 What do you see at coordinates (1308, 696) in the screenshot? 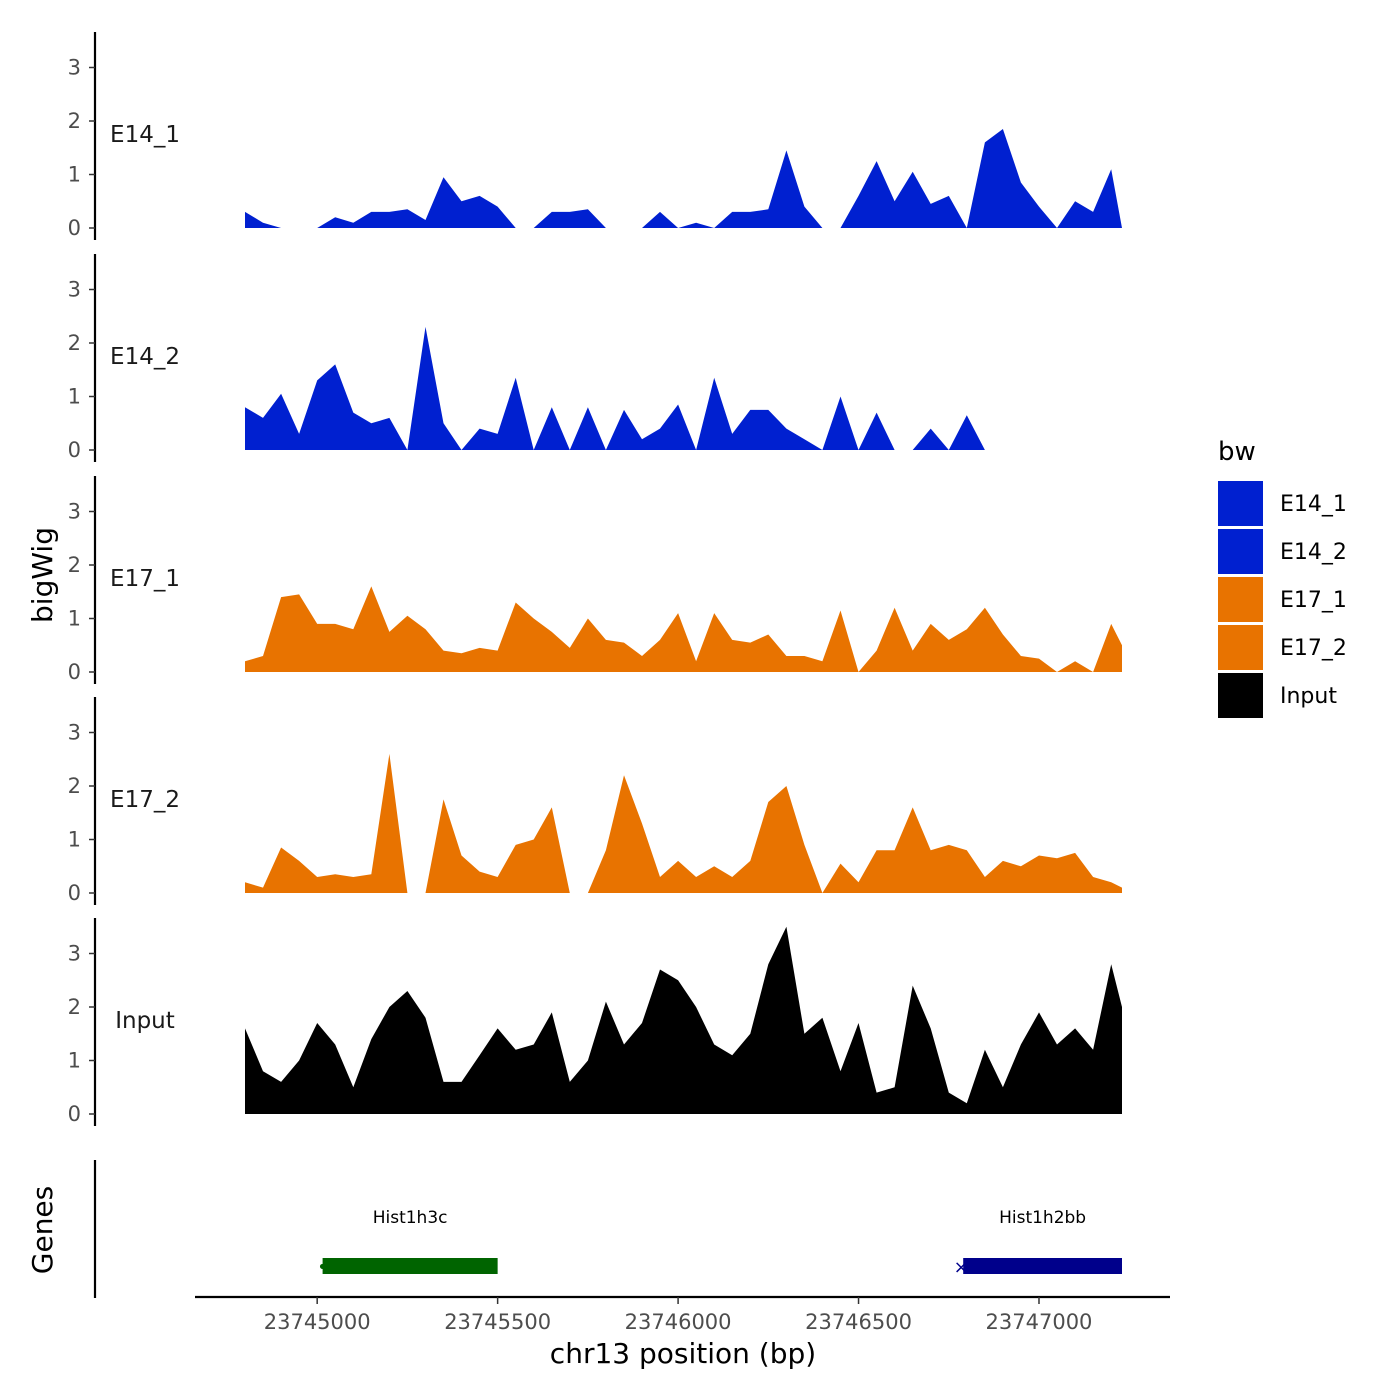
I see `legend-label: Input` at bounding box center [1308, 696].